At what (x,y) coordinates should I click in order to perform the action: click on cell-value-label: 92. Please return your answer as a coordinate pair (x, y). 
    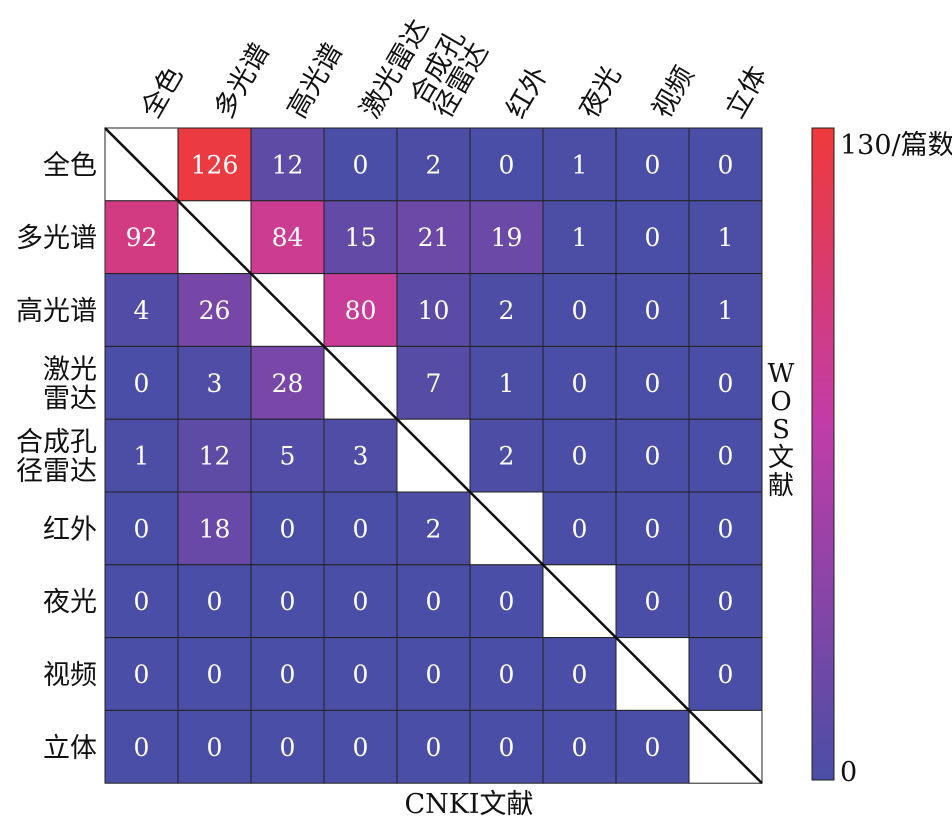
    Looking at the image, I should click on (142, 237).